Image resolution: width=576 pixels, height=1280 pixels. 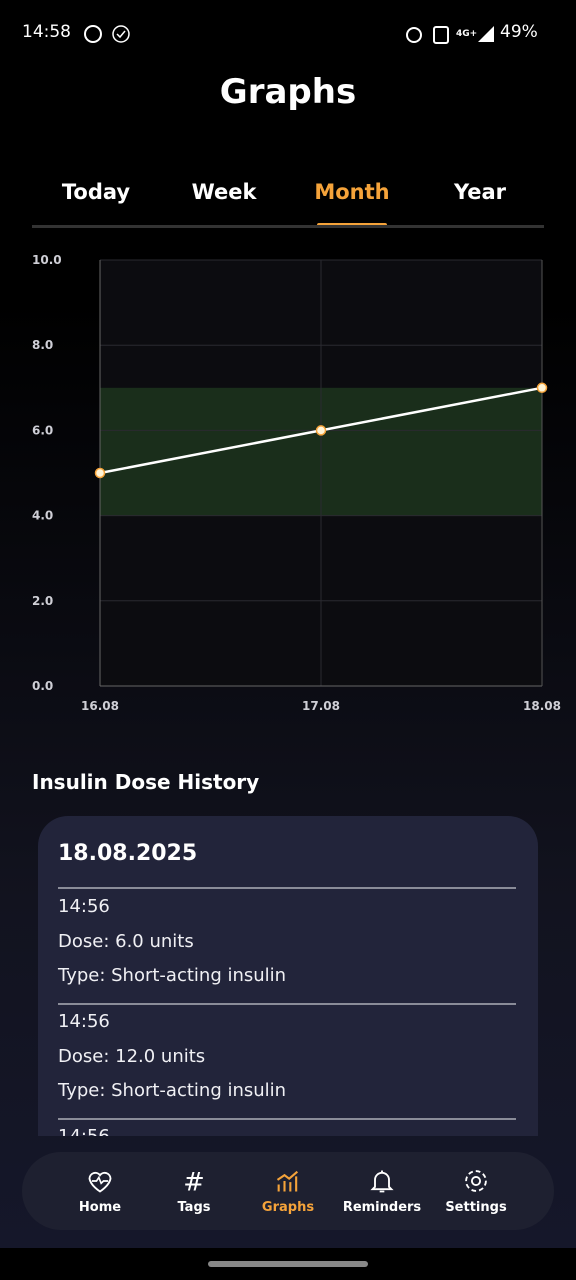 What do you see at coordinates (450, 35) in the screenshot?
I see `status-icons-right` at bounding box center [450, 35].